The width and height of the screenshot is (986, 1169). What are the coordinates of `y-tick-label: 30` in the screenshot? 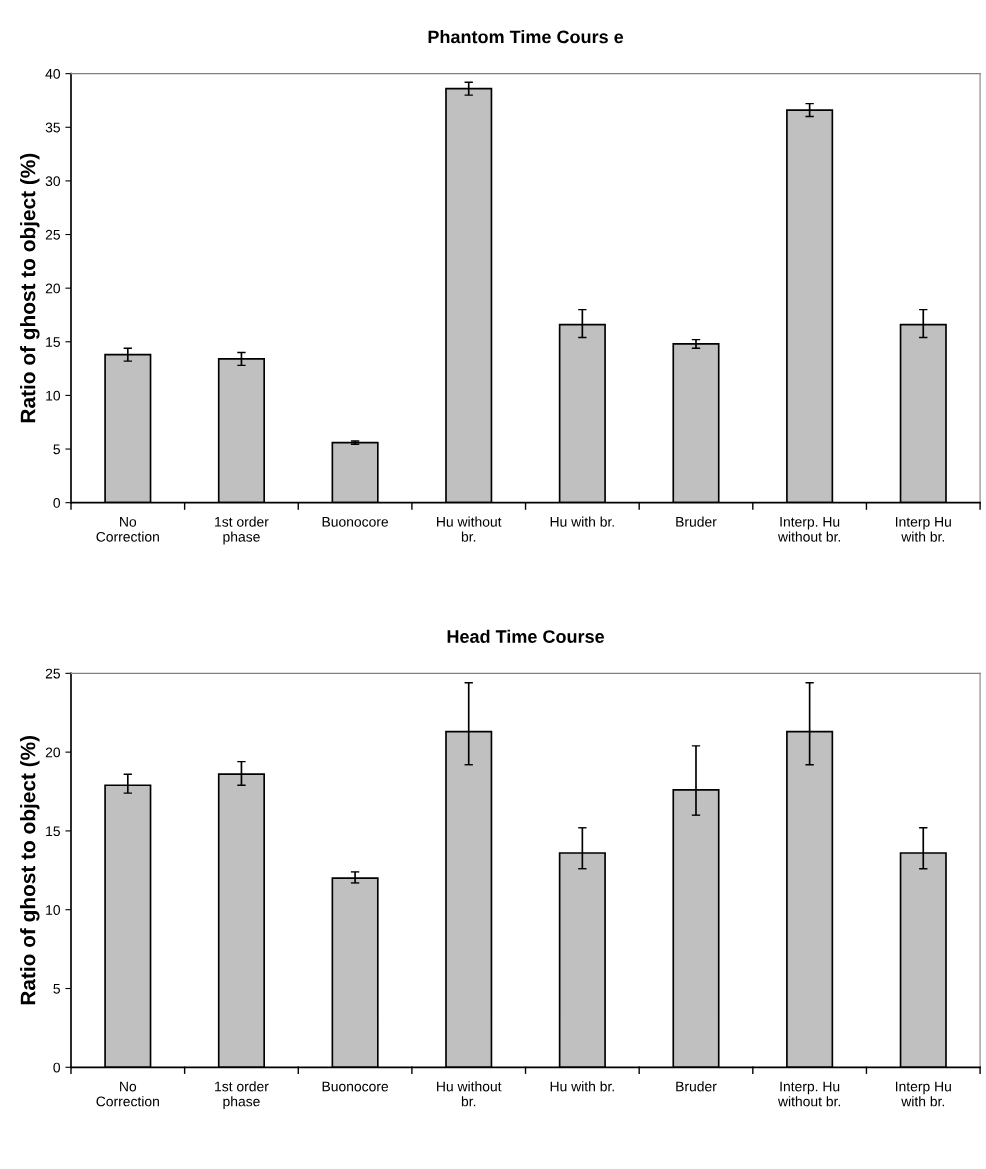 It's located at (53, 181).